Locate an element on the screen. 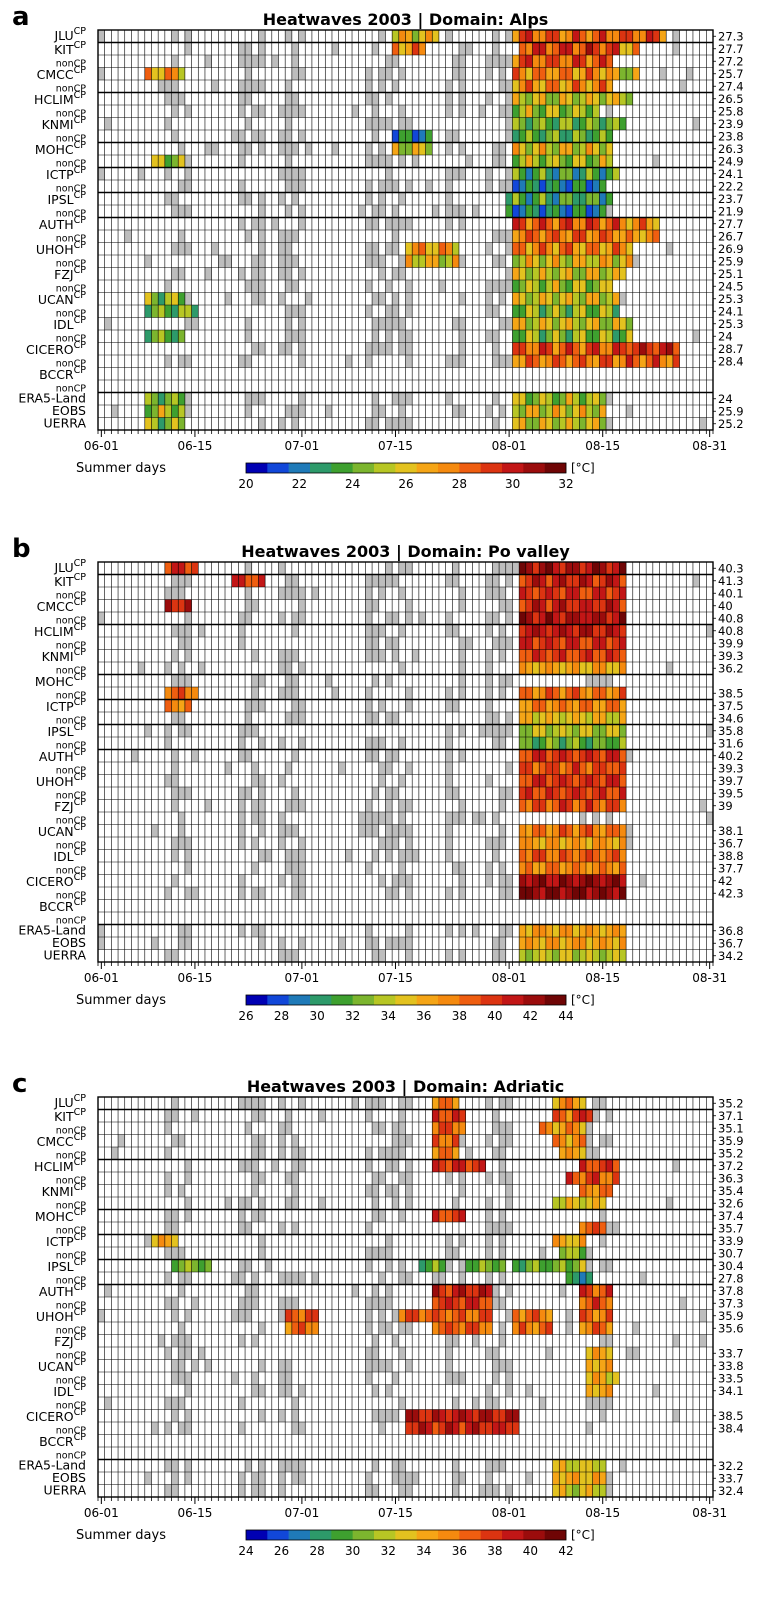 This screenshot has height=1598, width=778. row-label: BCCRCP is located at coordinates (62, 373).